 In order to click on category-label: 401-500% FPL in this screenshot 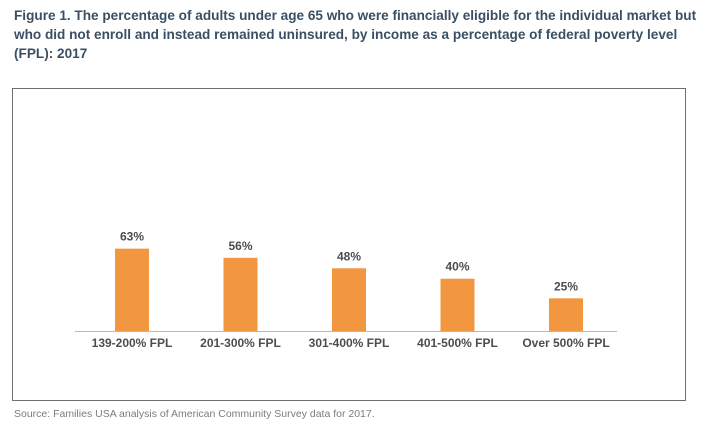, I will do `click(457, 343)`.